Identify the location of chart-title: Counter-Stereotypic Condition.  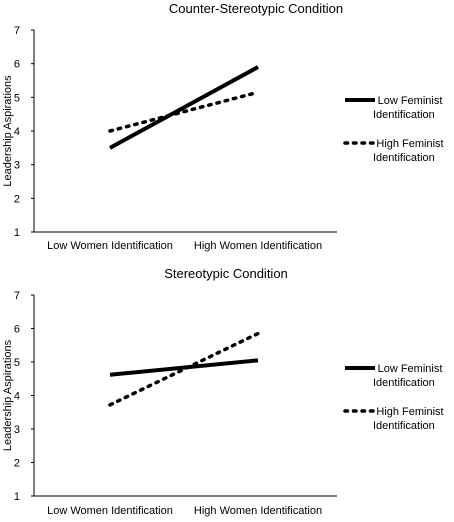
(256, 8).